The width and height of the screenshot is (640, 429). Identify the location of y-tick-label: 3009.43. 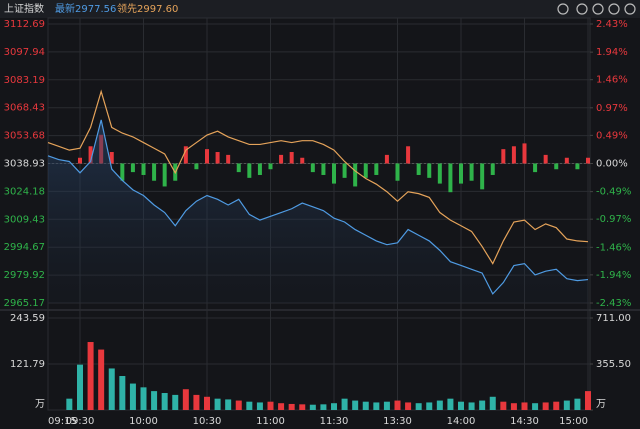
(24, 219).